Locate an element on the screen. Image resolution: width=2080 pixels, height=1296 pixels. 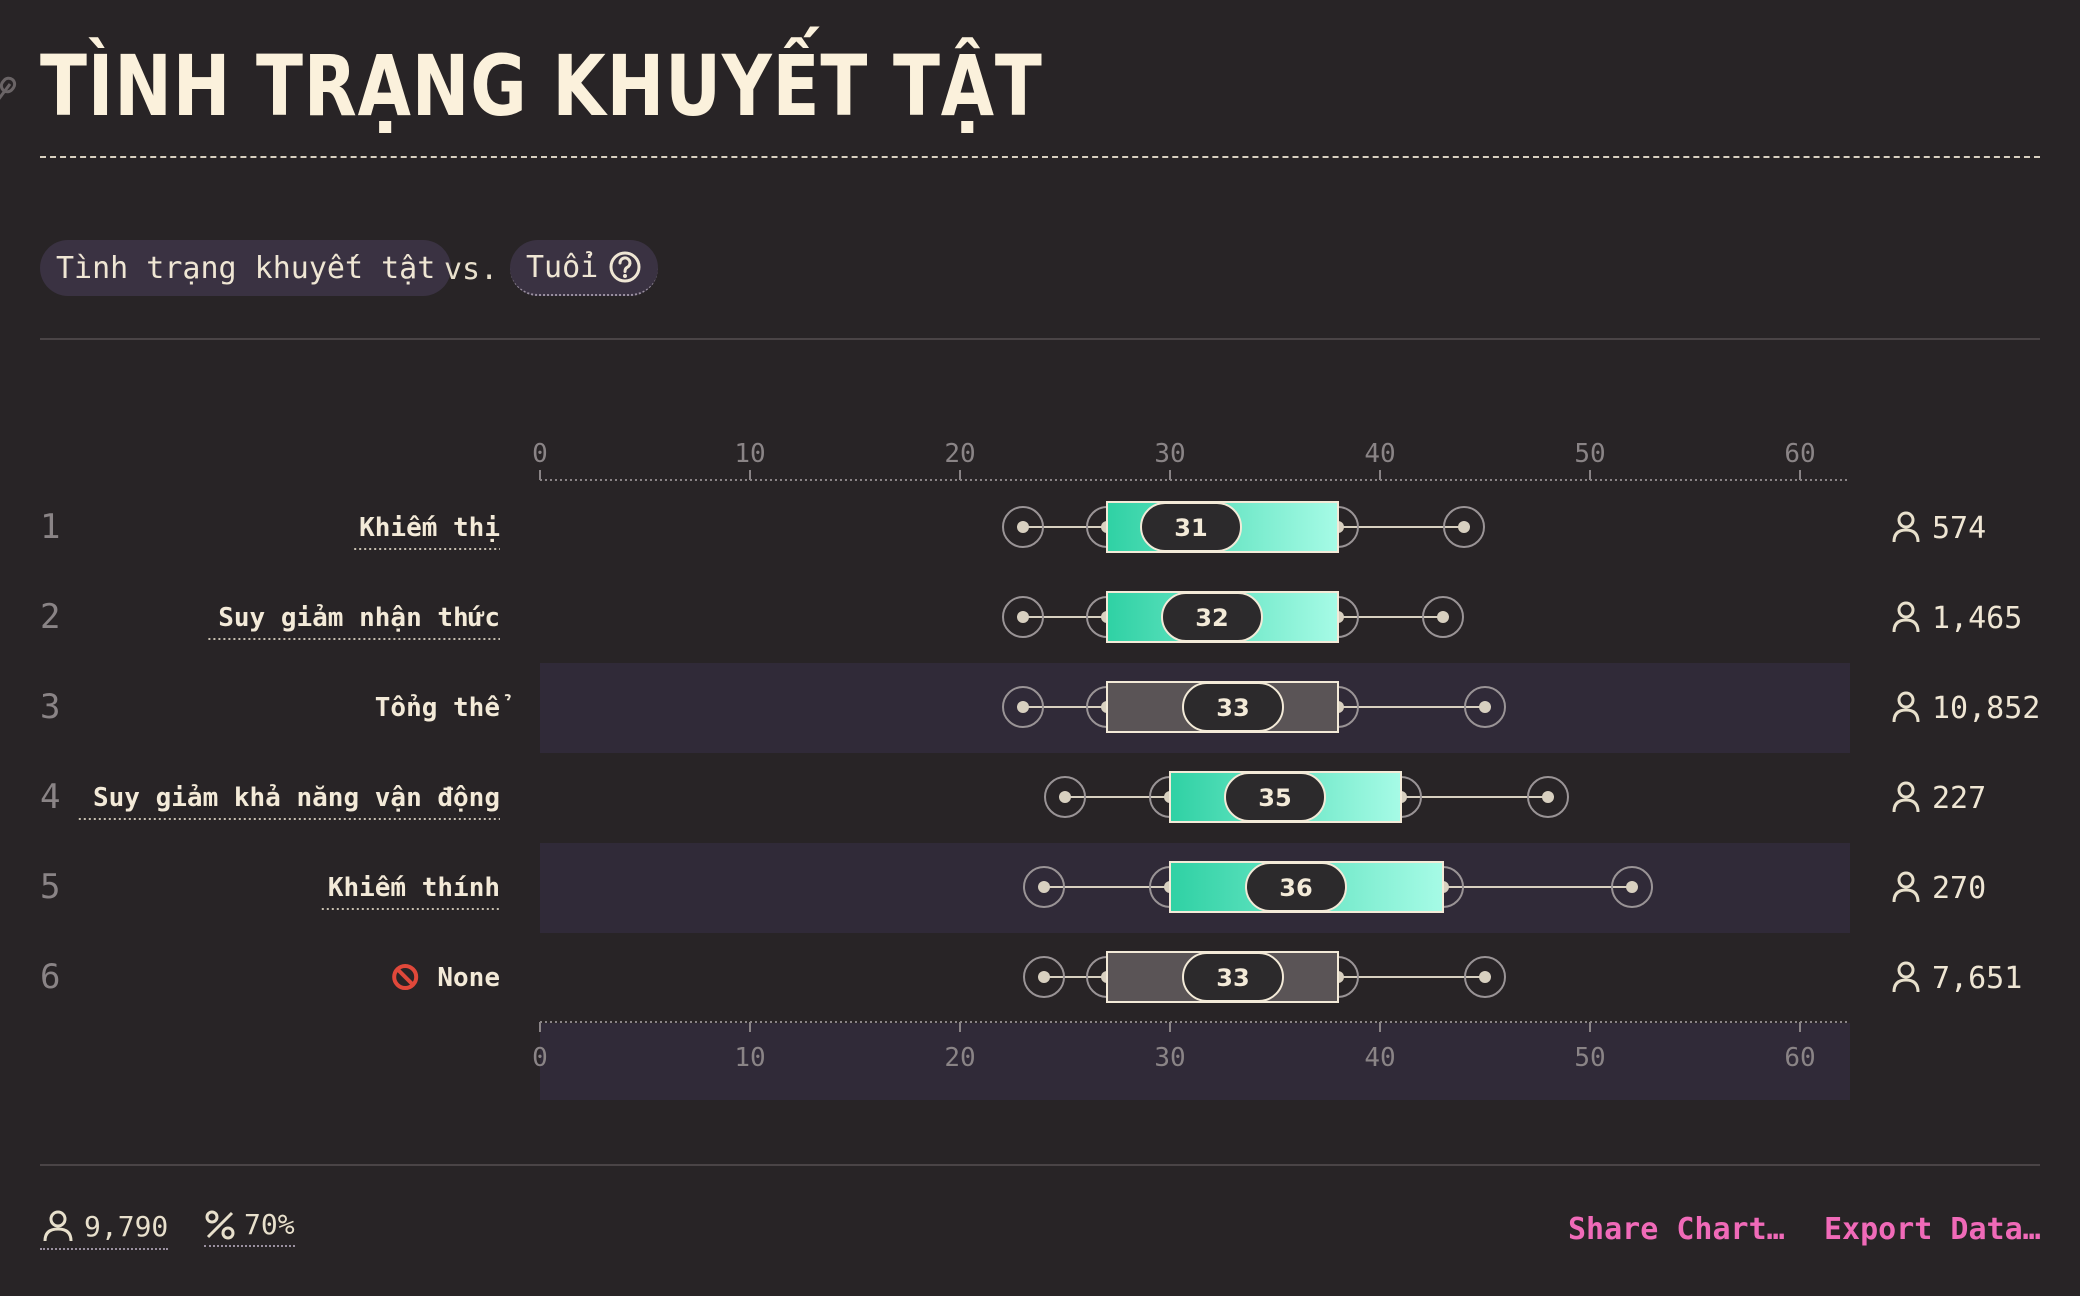
help-icon is located at coordinates (625, 267).